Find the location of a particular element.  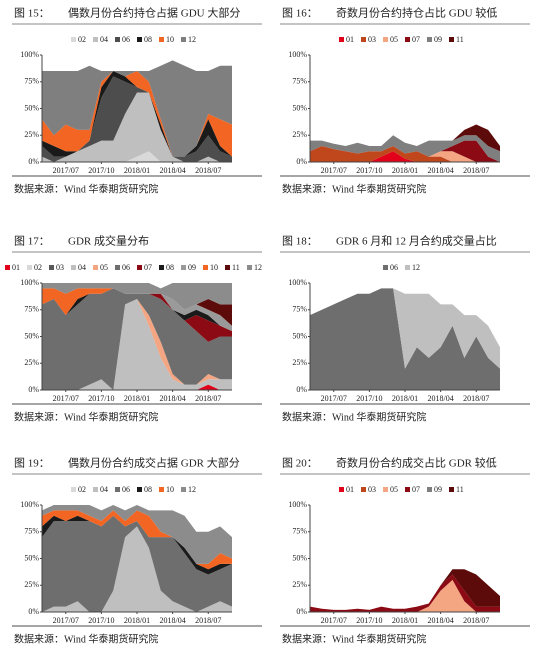

legend-label: 05 is located at coordinates (394, 39).